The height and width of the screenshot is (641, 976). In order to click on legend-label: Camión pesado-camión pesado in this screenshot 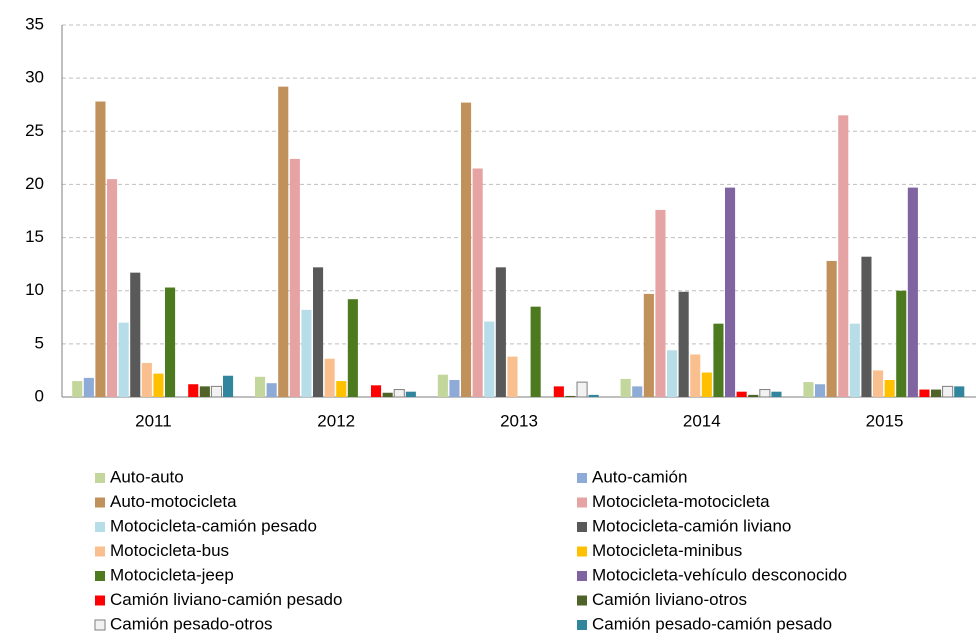, I will do `click(712, 623)`.